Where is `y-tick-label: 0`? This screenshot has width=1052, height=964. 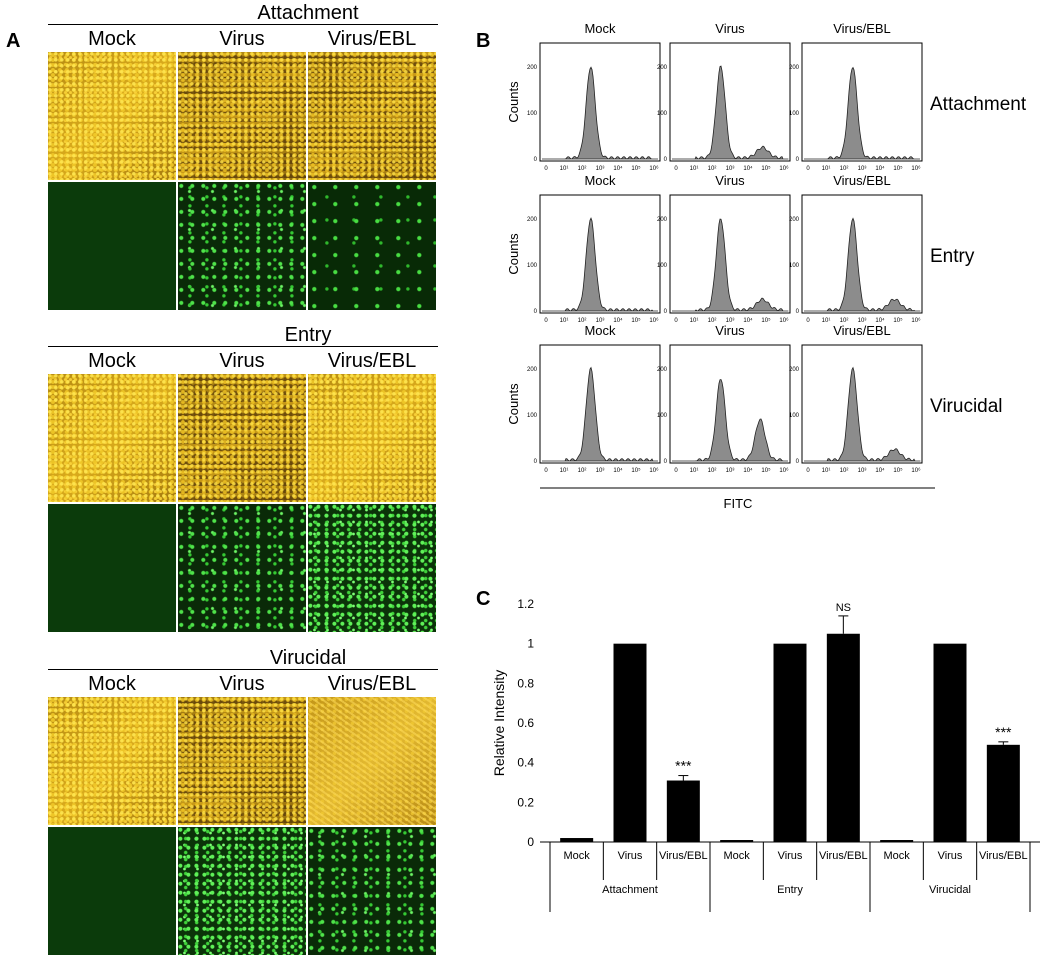
y-tick-label: 0 is located at coordinates (530, 842).